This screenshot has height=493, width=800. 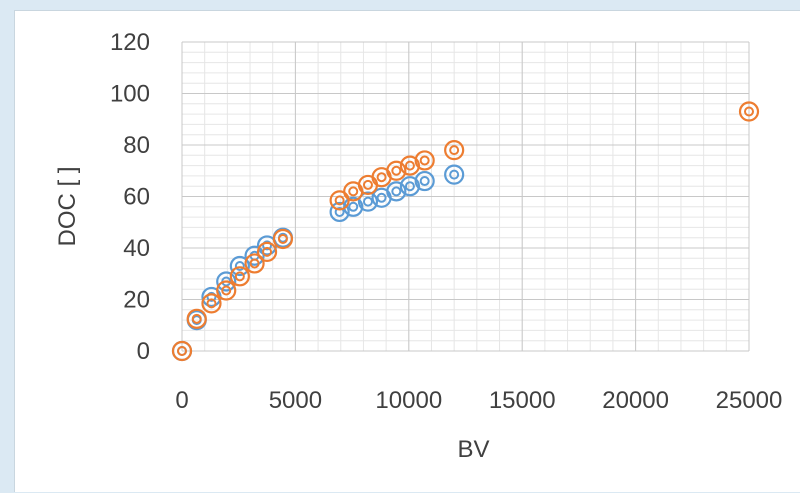 What do you see at coordinates (130, 42) in the screenshot?
I see `y-tick-label: 120` at bounding box center [130, 42].